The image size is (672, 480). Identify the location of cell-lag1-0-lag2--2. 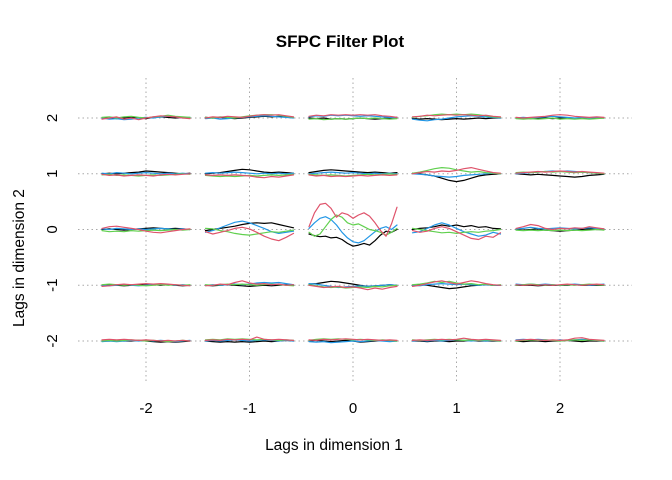
(353, 341).